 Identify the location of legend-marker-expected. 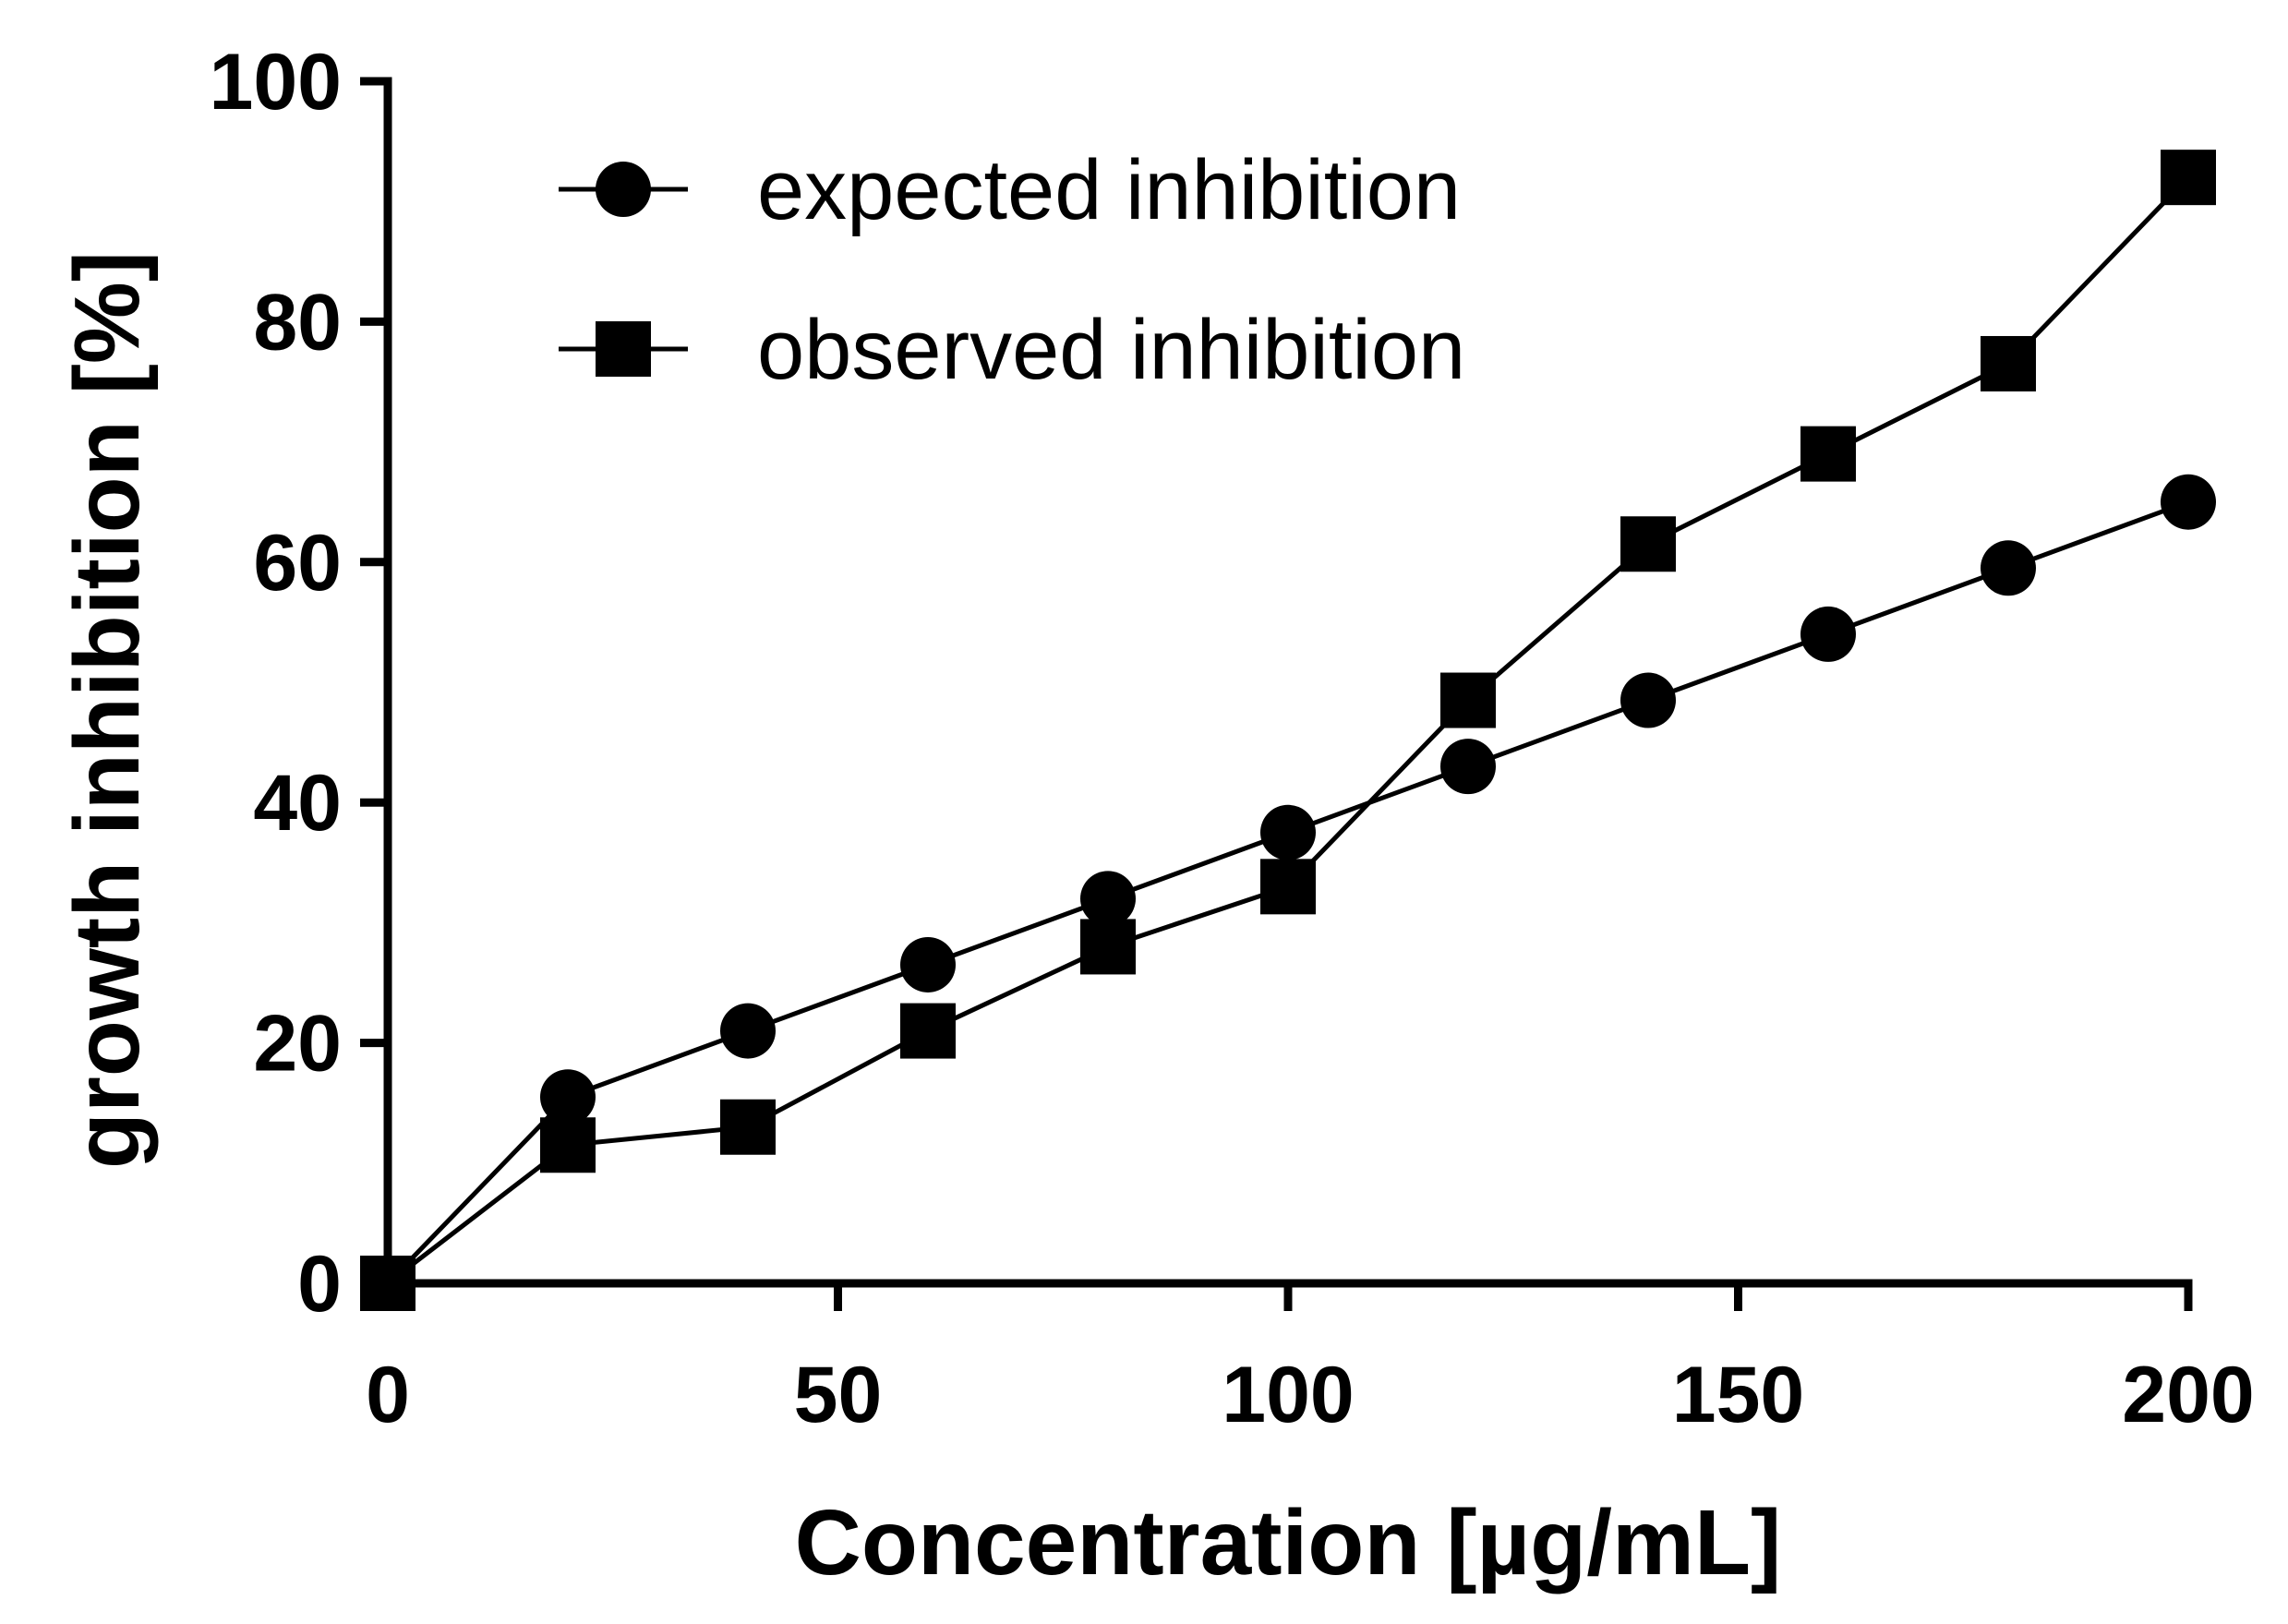
(623, 189).